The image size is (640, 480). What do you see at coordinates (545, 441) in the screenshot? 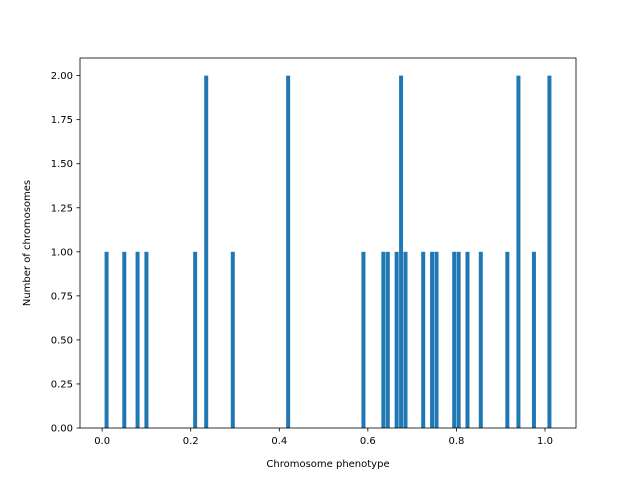
I see `x-tick-label-5: 1.0` at bounding box center [545, 441].